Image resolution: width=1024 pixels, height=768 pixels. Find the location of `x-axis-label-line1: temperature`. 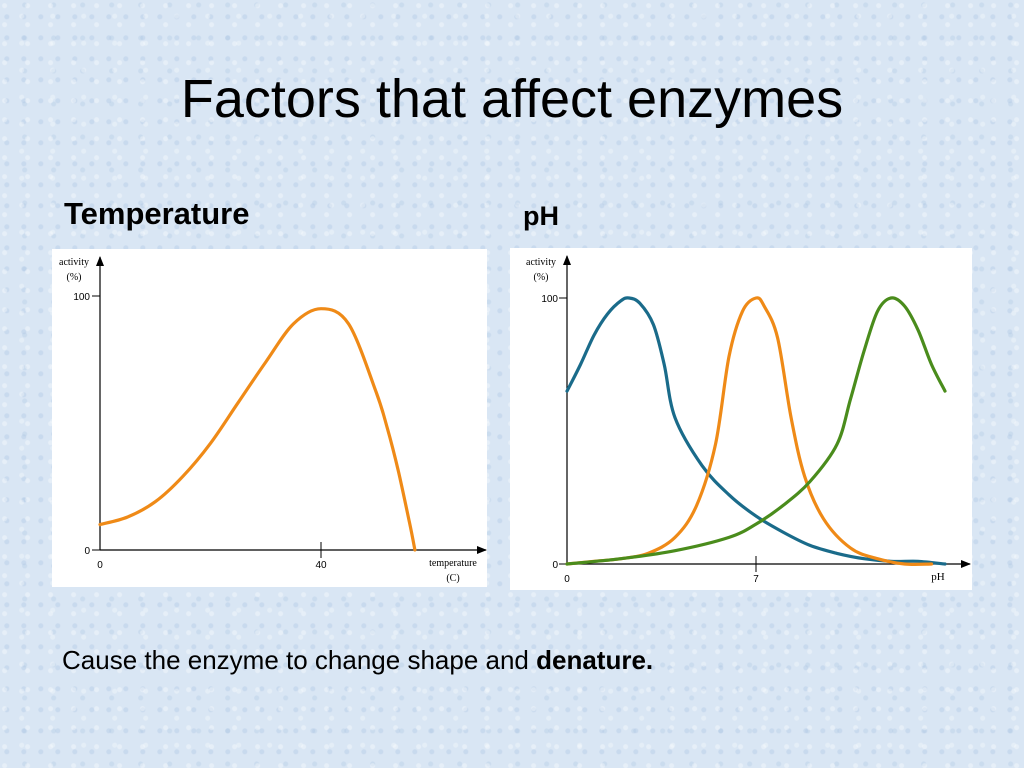

x-axis-label-line1: temperature is located at coordinates (453, 563).